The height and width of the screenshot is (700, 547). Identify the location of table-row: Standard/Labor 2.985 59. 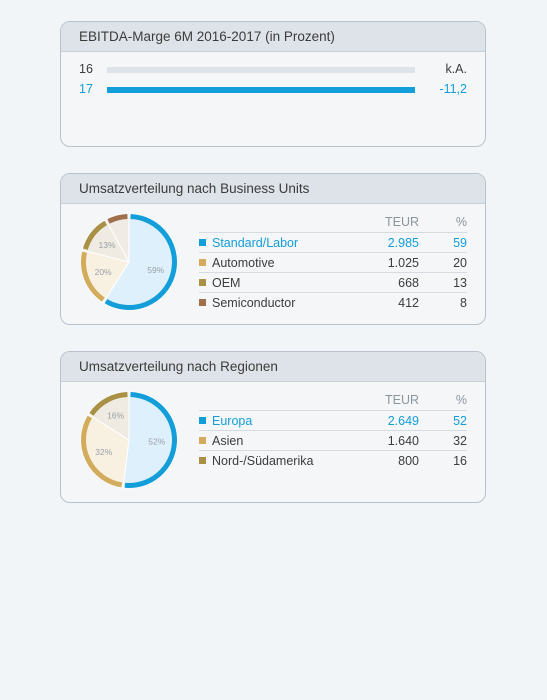
(333, 242).